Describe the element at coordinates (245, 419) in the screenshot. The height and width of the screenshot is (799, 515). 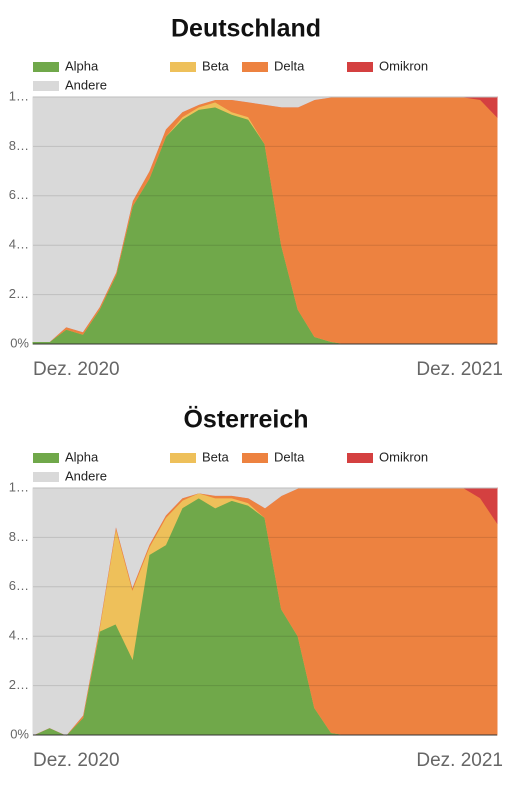
I see `chart-title: Österreich` at that location.